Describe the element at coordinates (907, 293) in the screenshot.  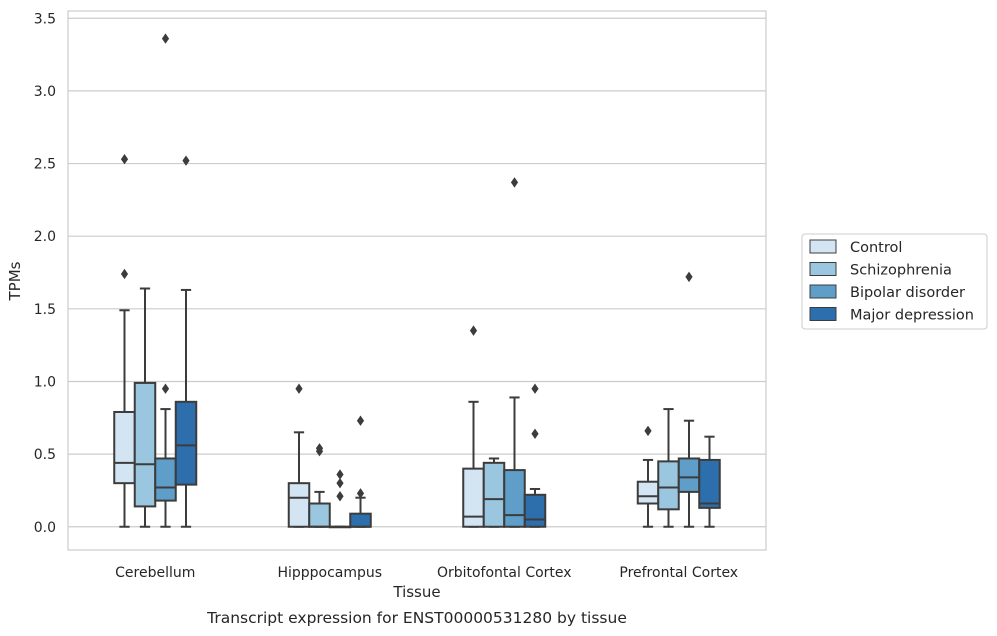
I see `legend-label: Bipolar disorder` at that location.